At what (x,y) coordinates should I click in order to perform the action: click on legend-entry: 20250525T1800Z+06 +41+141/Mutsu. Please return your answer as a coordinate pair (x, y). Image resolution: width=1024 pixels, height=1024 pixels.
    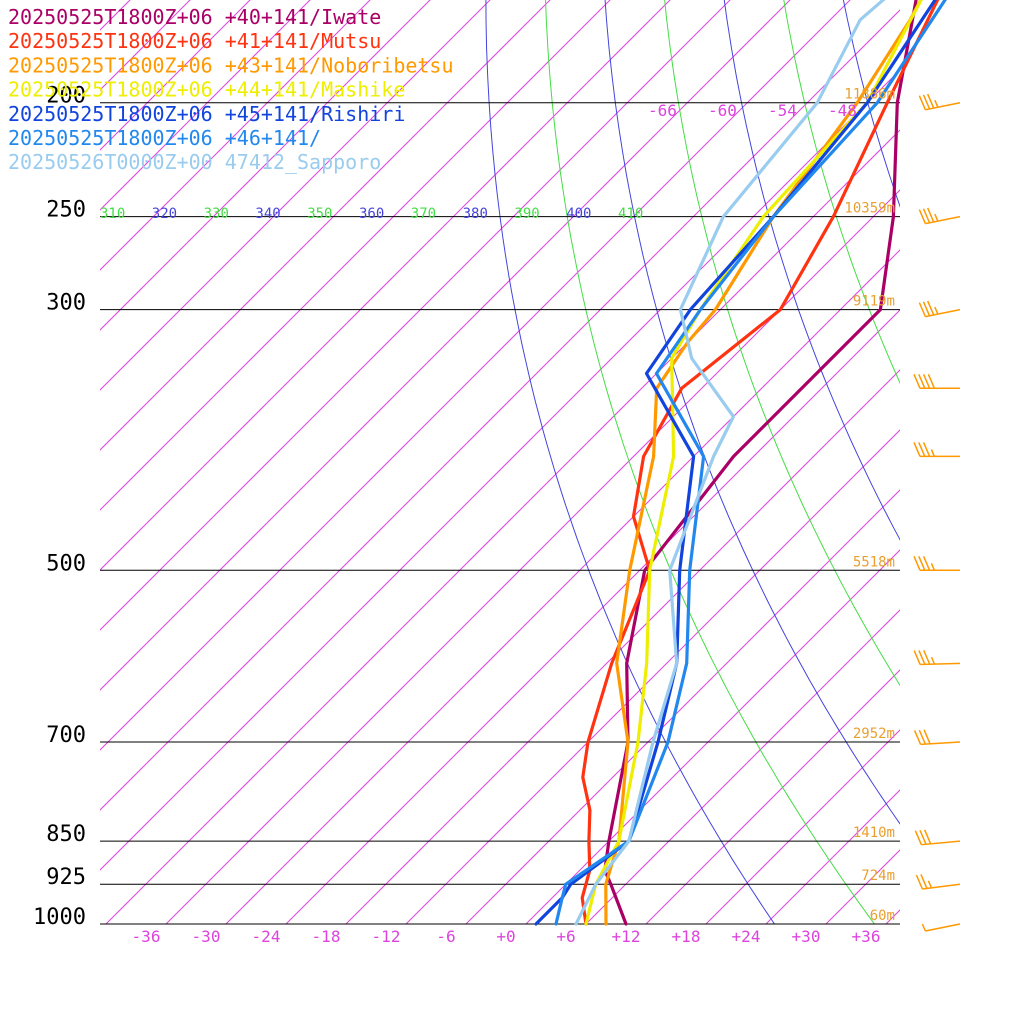
    Looking at the image, I should click on (194, 41).